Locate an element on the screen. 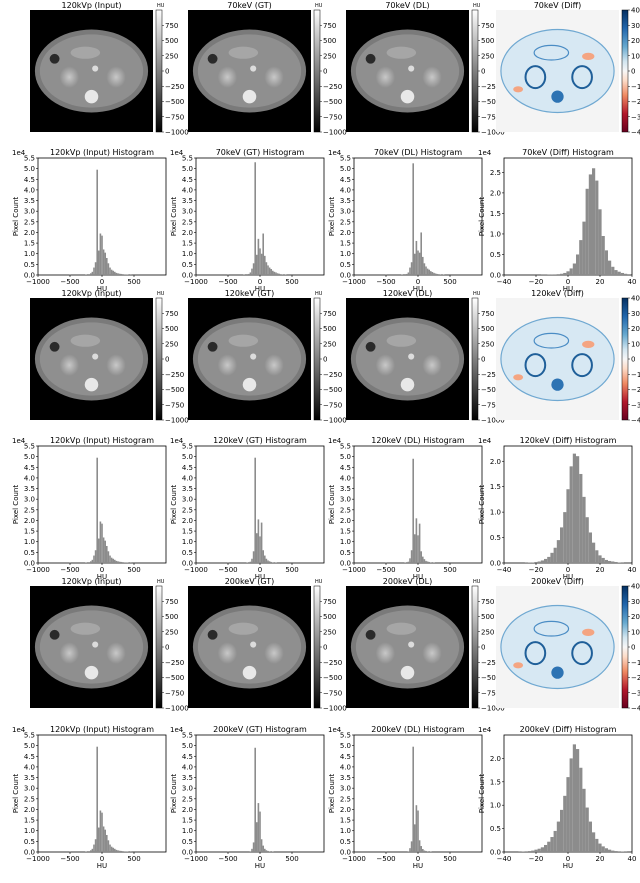  colorbar-tick-label: 40 is located at coordinates (635, 587).